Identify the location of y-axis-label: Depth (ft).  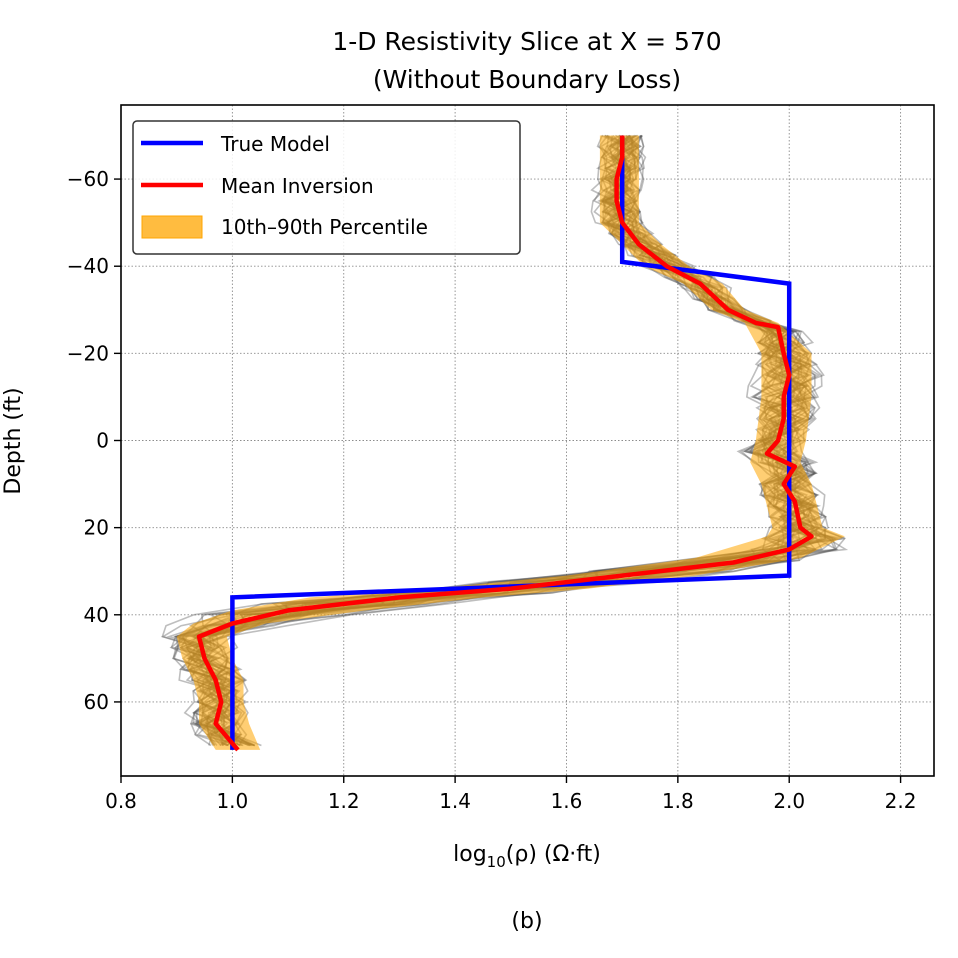
(13, 440).